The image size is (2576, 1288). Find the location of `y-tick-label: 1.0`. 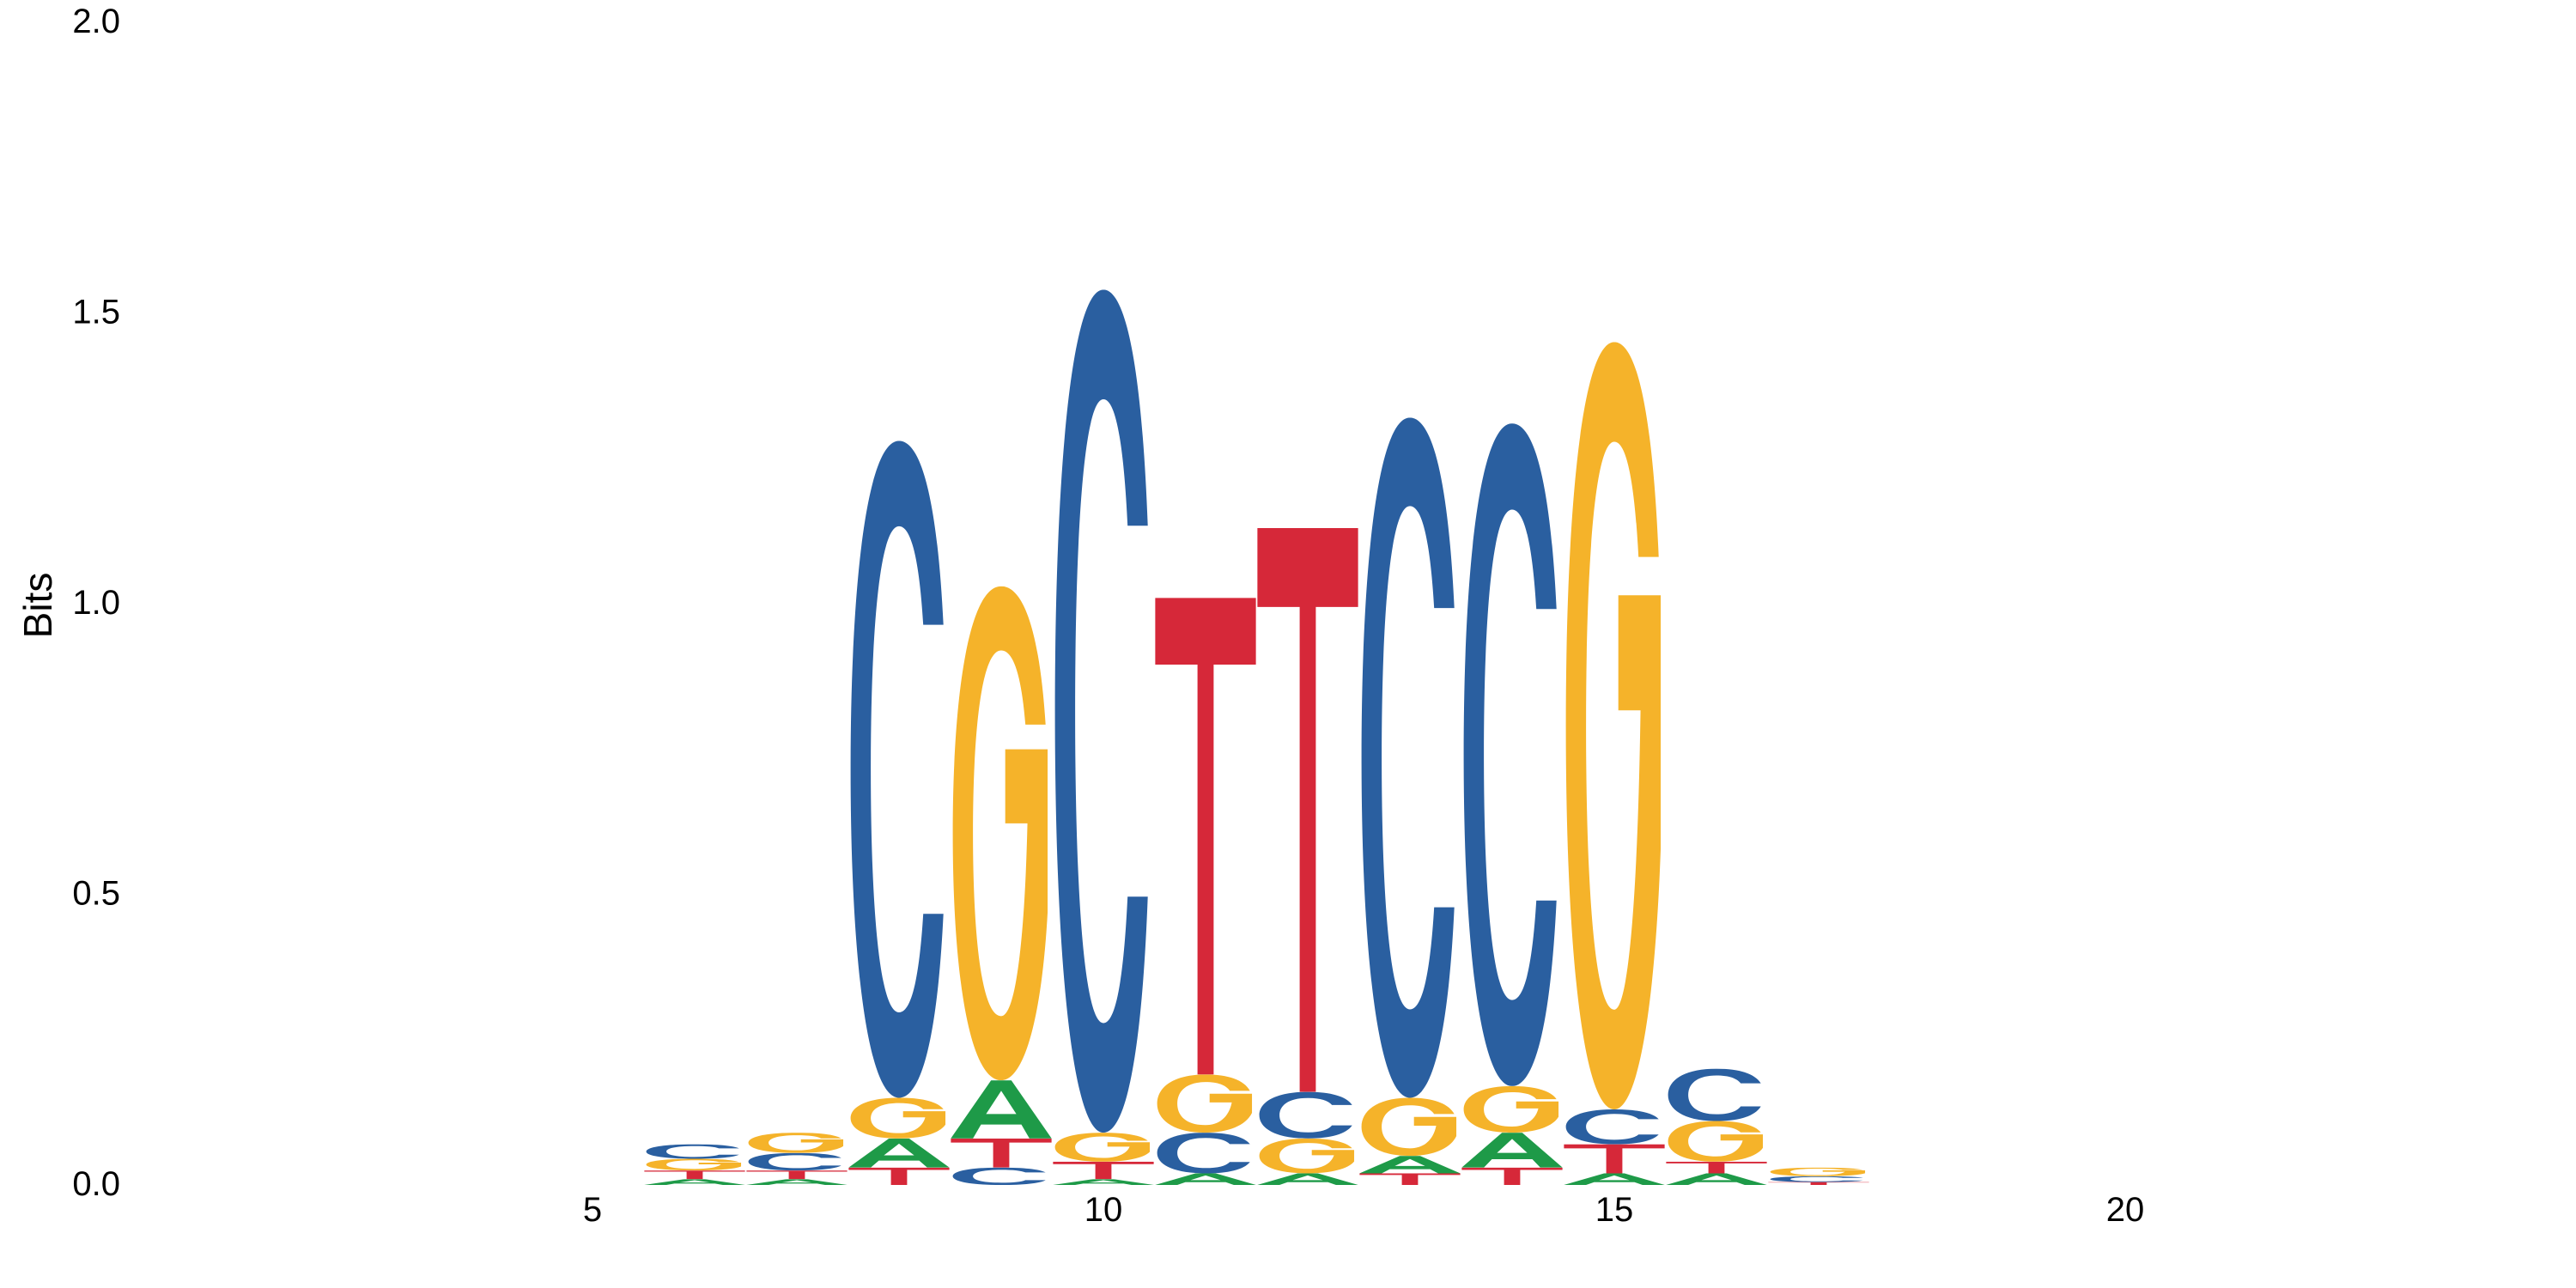

y-tick-label: 1.0 is located at coordinates (96, 603).